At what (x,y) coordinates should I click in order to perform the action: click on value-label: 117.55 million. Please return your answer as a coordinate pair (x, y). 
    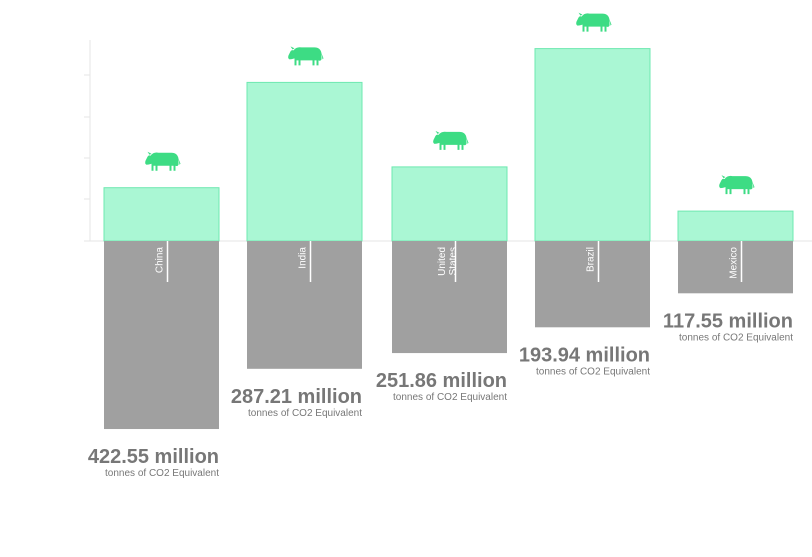
    Looking at the image, I should click on (728, 321).